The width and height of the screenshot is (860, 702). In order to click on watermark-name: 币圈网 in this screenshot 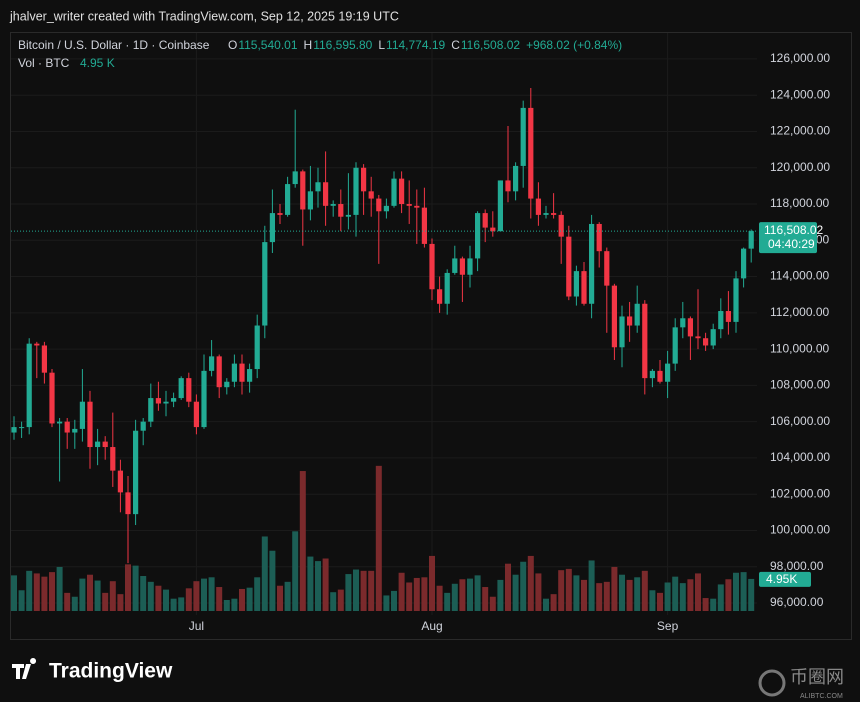, I will do `click(817, 677)`.